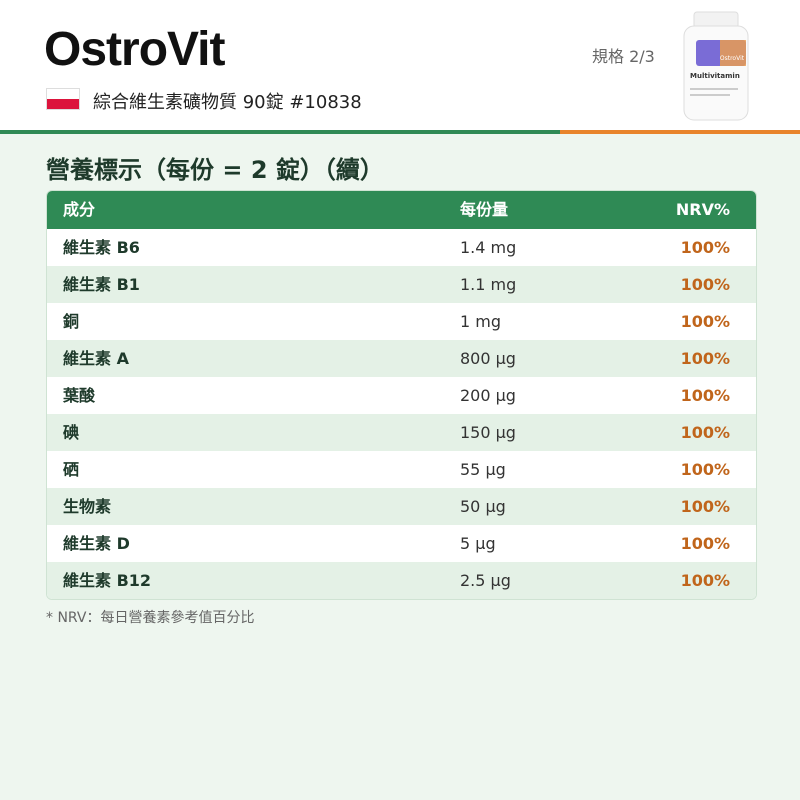 The height and width of the screenshot is (800, 800). What do you see at coordinates (401, 210) in the screenshot?
I see `table-header: 成分 每份量 NRV%` at bounding box center [401, 210].